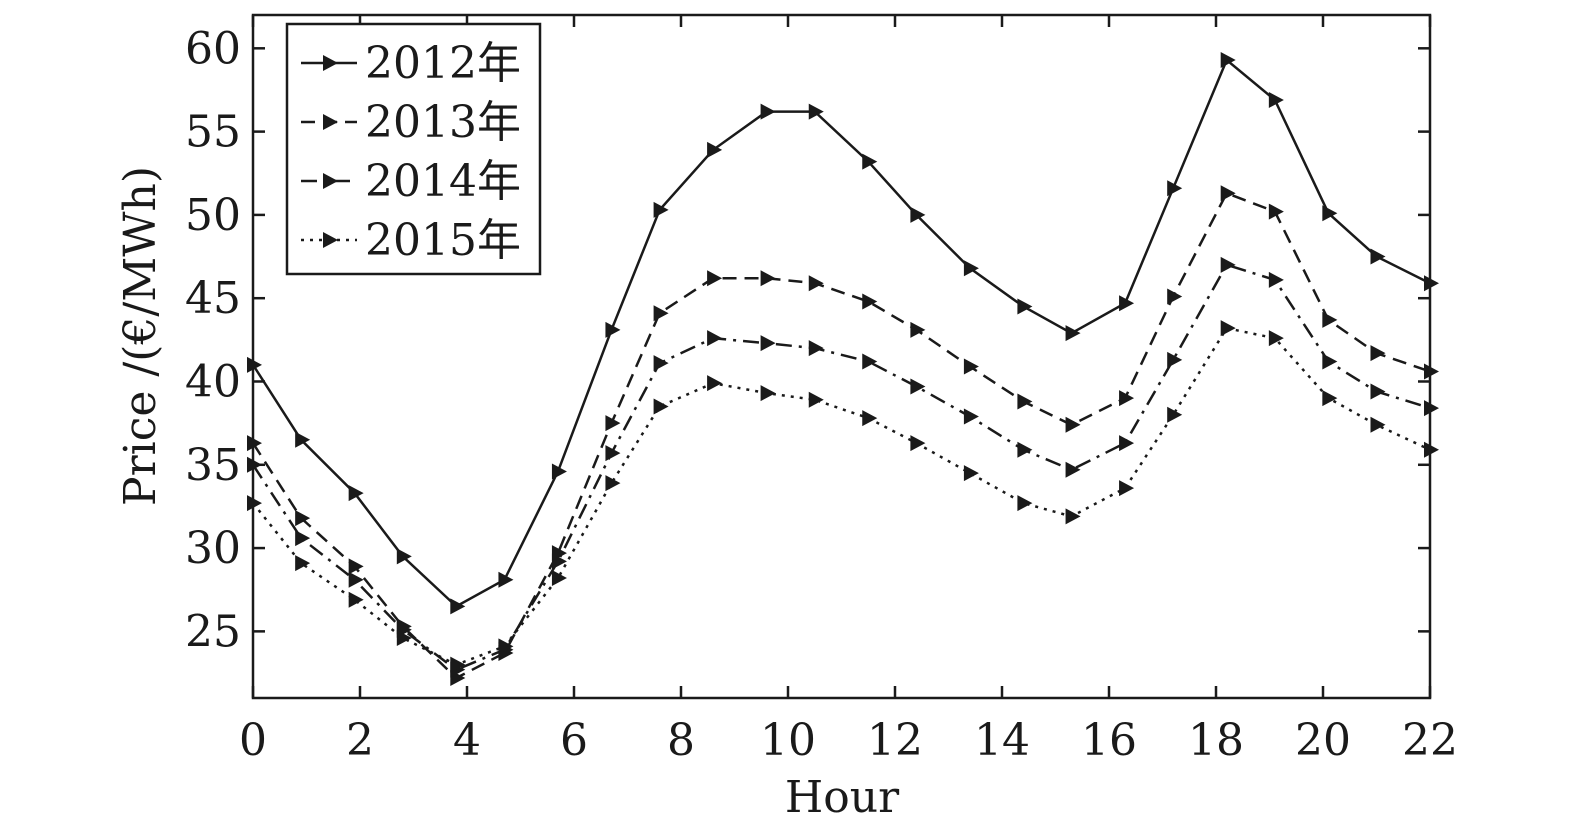  What do you see at coordinates (213, 298) in the screenshot?
I see `y-tick-label: 45` at bounding box center [213, 298].